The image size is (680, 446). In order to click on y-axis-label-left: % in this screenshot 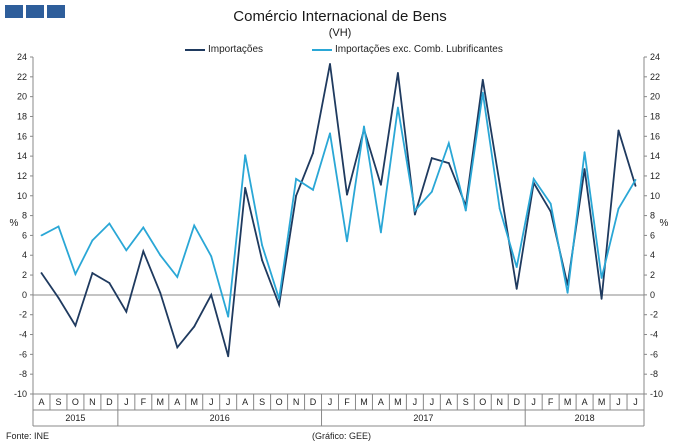, I will do `click(14, 223)`.